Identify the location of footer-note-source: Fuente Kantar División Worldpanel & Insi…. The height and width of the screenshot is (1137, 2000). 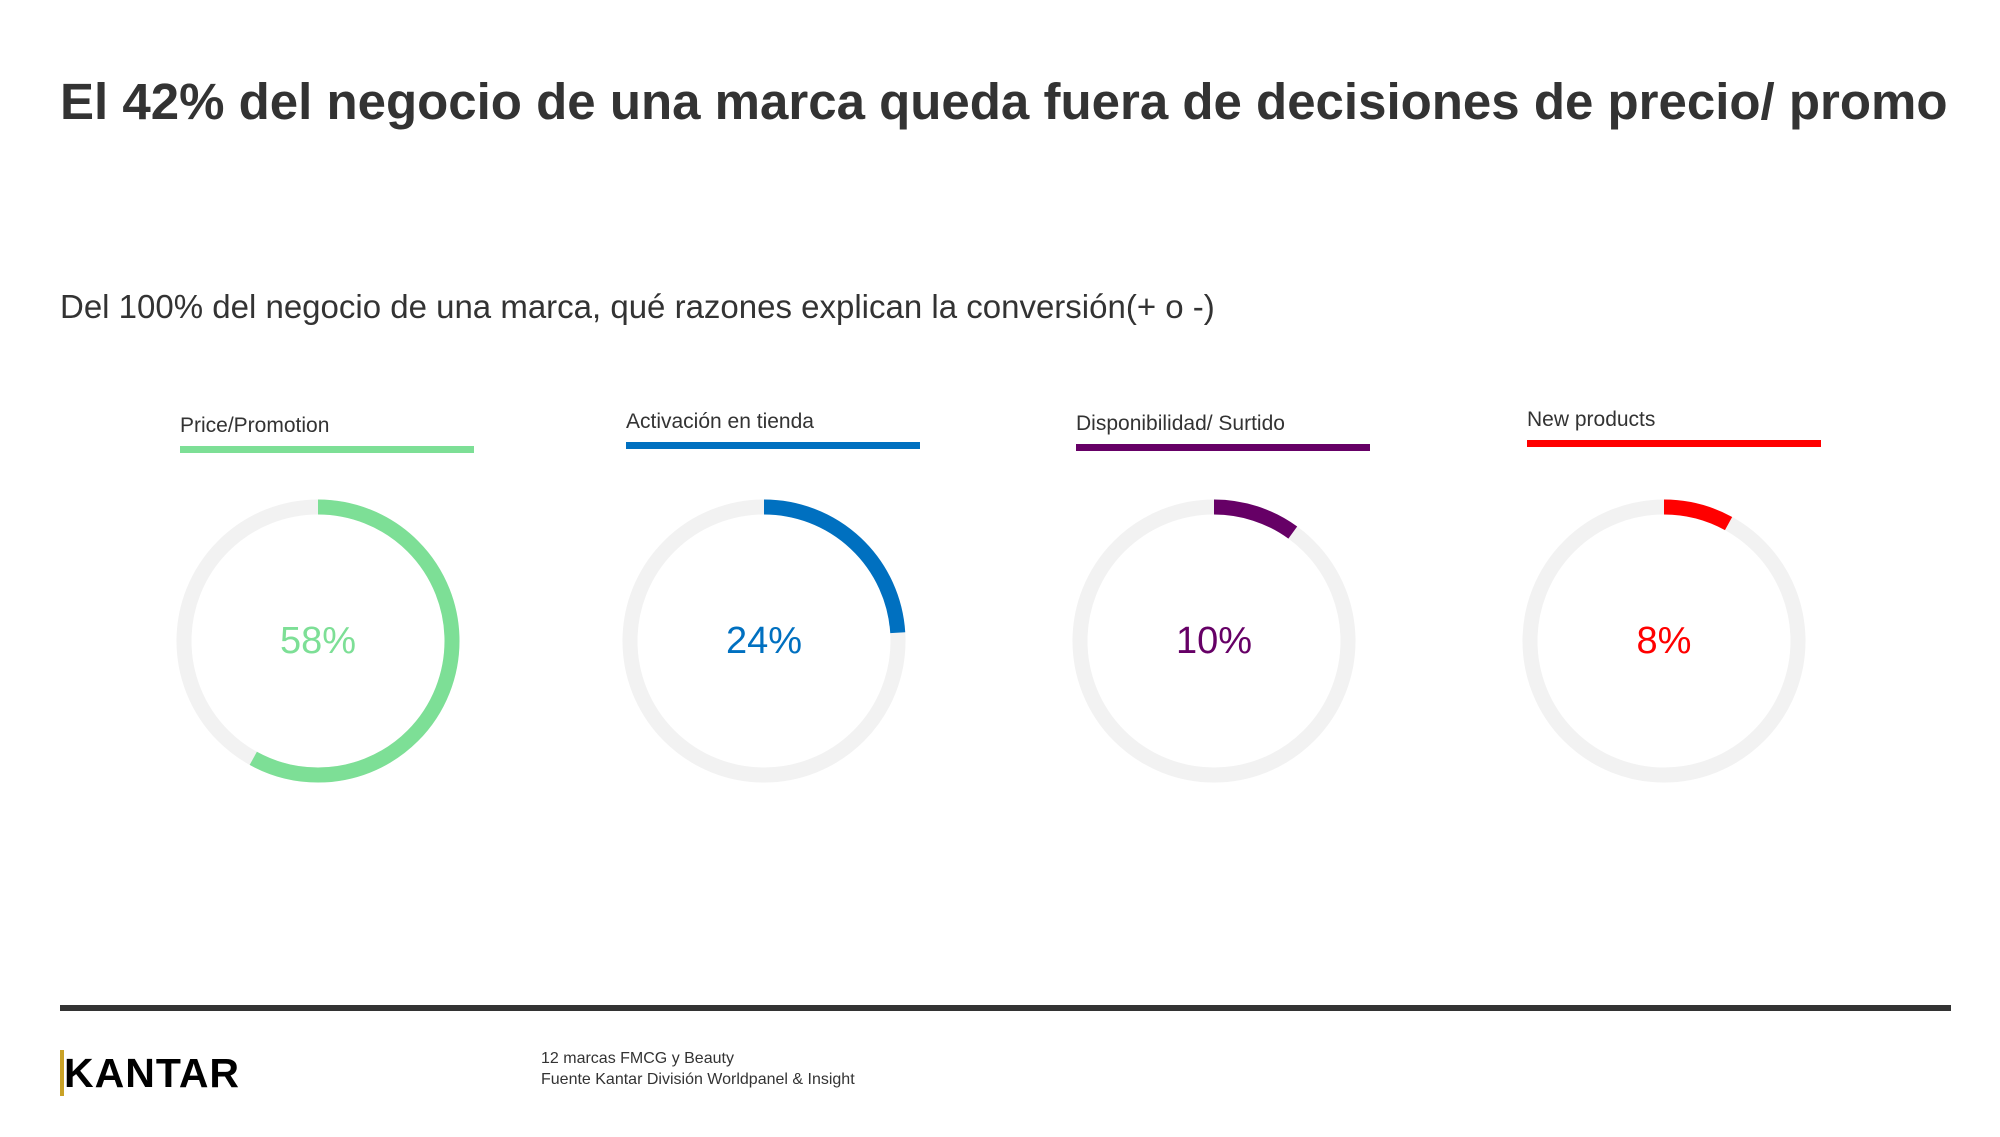
(698, 1079).